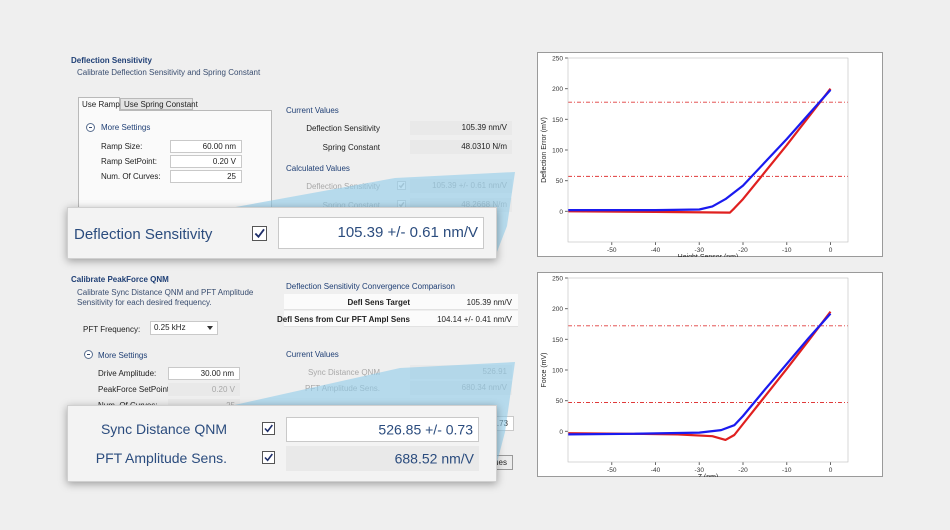 Image resolution: width=950 pixels, height=530 pixels. I want to click on callout-value: 526.85 +/- 0.73, so click(382, 429).